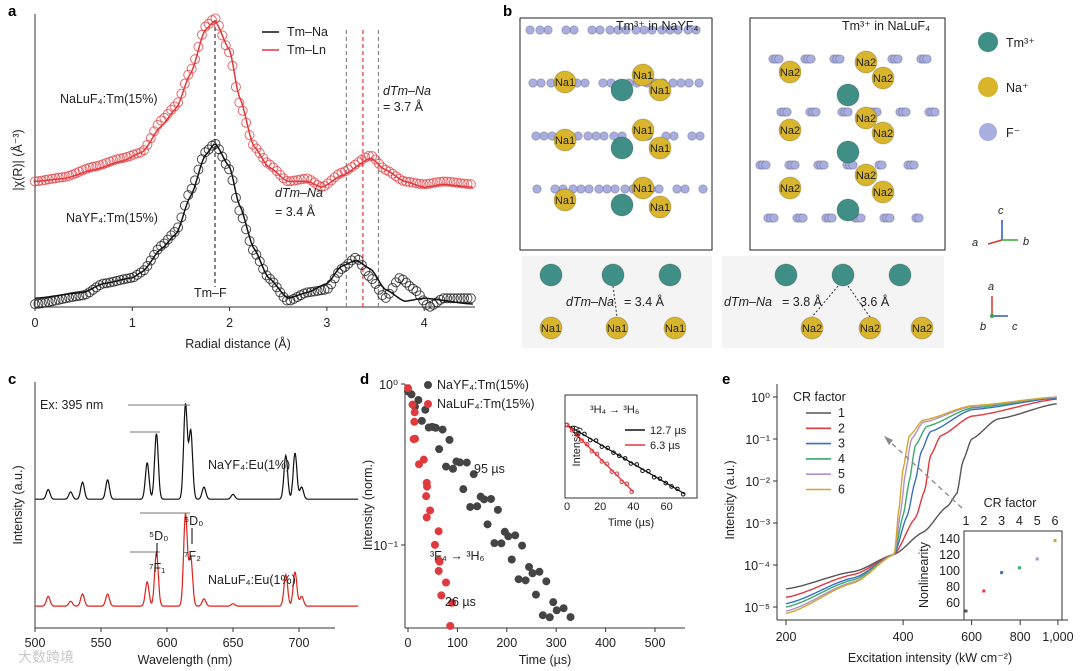 The image size is (1080, 671). What do you see at coordinates (866, 63) in the screenshot?
I see `na2-atom-label: Na2` at bounding box center [866, 63].